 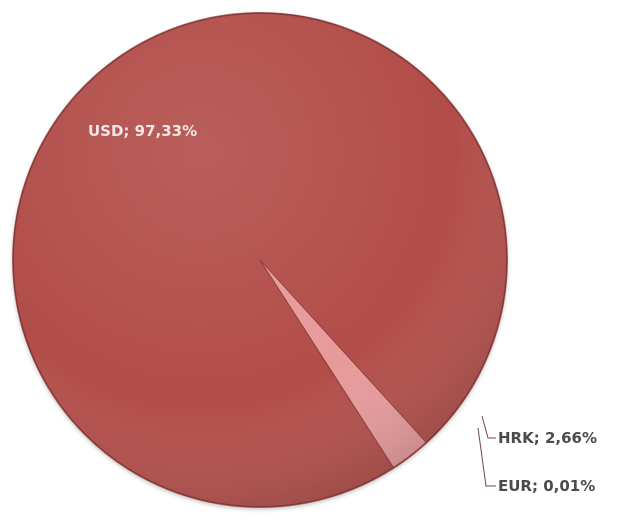 I want to click on leader-line-eur, so click(x=486, y=457).